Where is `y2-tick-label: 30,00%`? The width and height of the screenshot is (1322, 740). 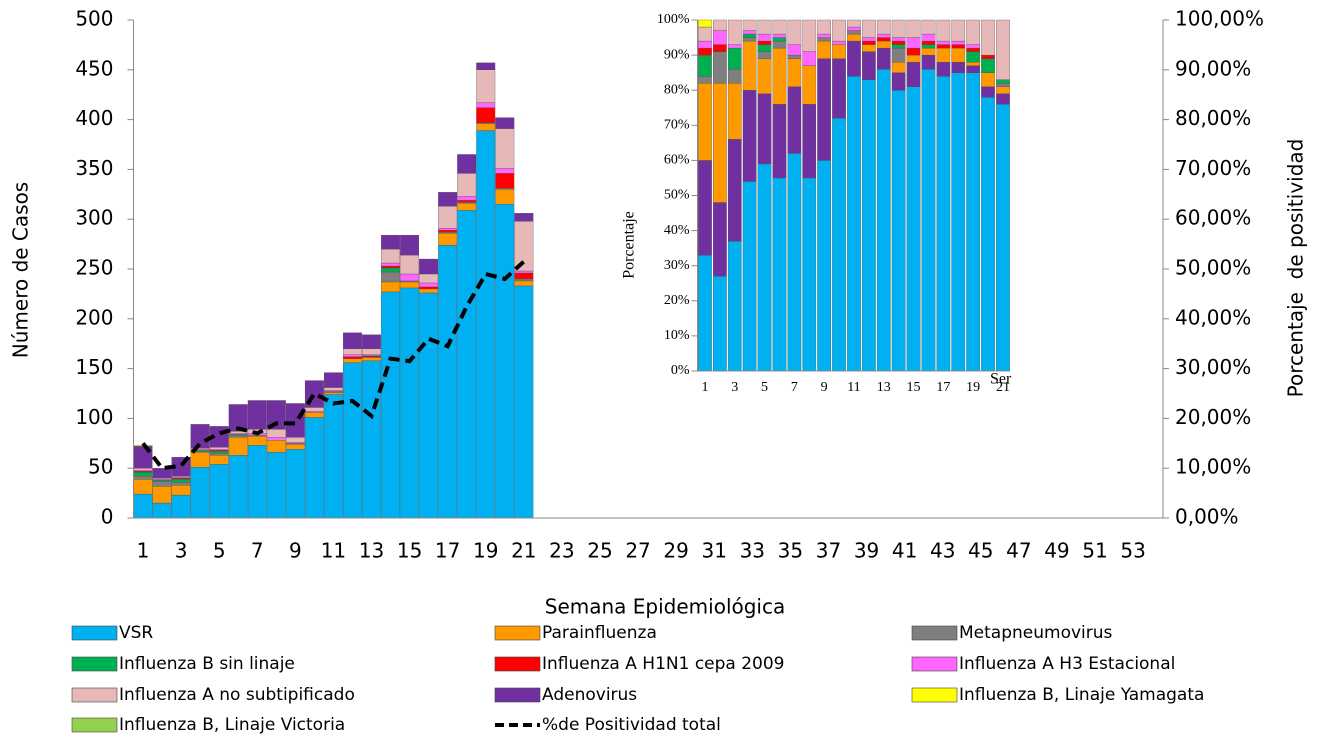 y2-tick-label: 30,00% is located at coordinates (1213, 367).